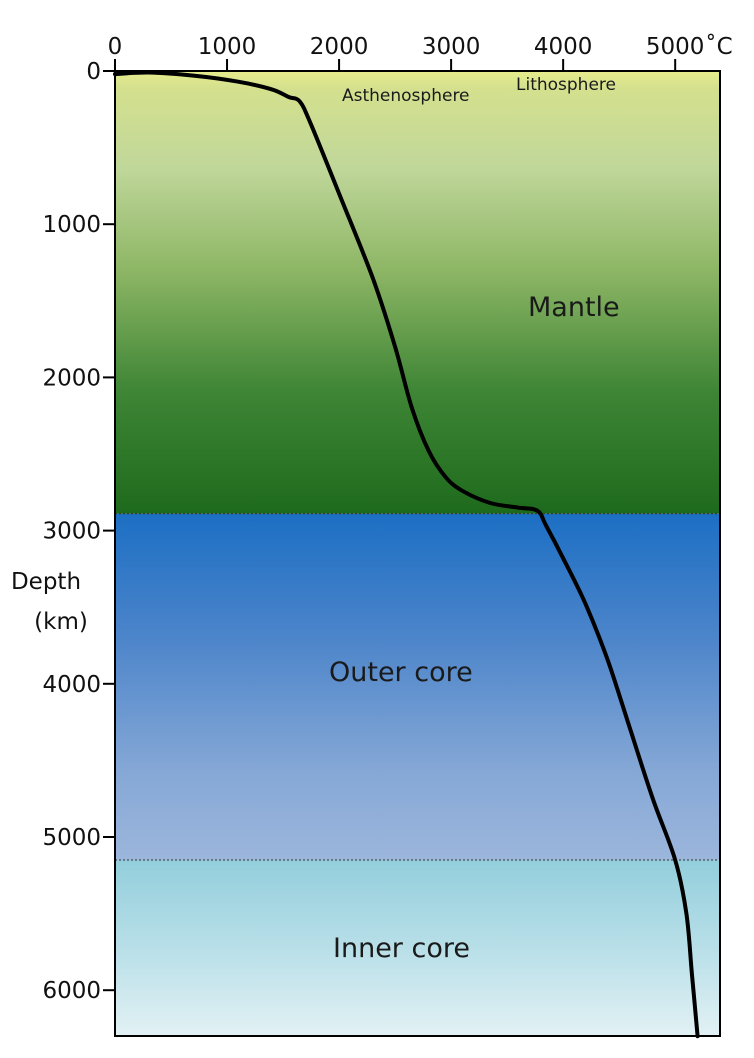 The width and height of the screenshot is (754, 1058). What do you see at coordinates (115, 47) in the screenshot?
I see `x-tick-label-0: 0` at bounding box center [115, 47].